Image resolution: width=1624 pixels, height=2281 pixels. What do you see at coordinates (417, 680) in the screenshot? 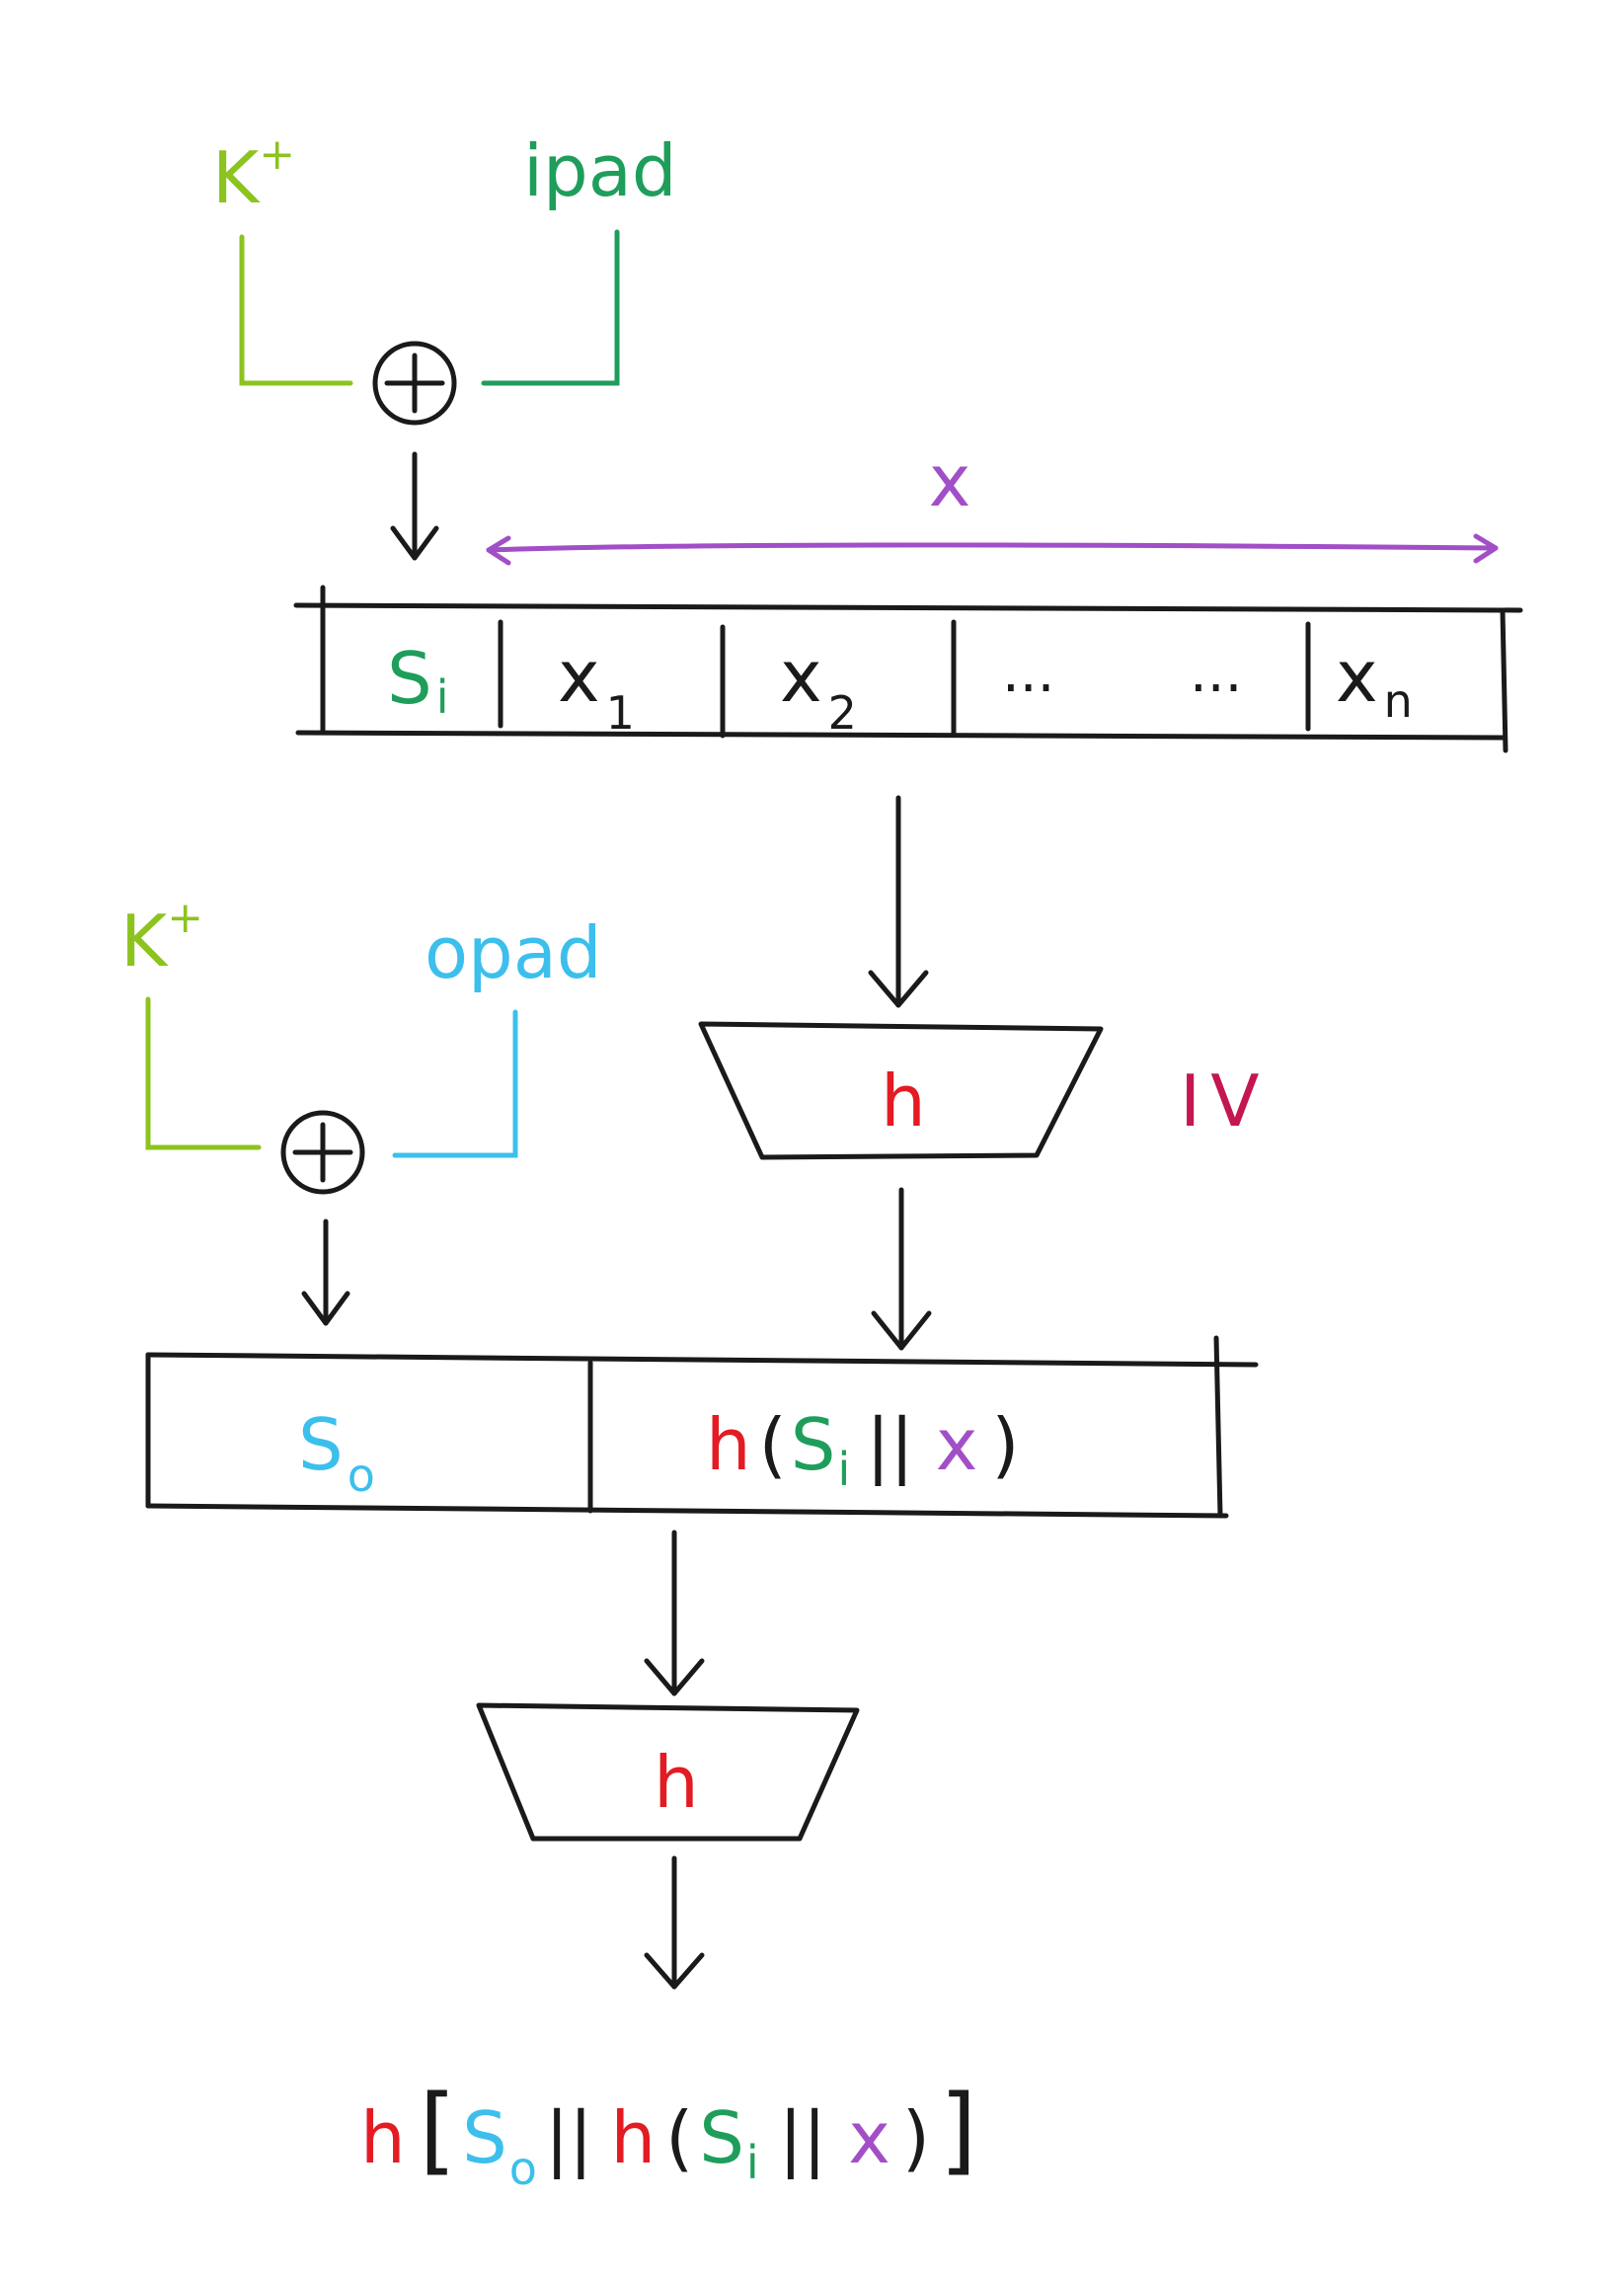
I see `block-si: Si` at bounding box center [417, 680].